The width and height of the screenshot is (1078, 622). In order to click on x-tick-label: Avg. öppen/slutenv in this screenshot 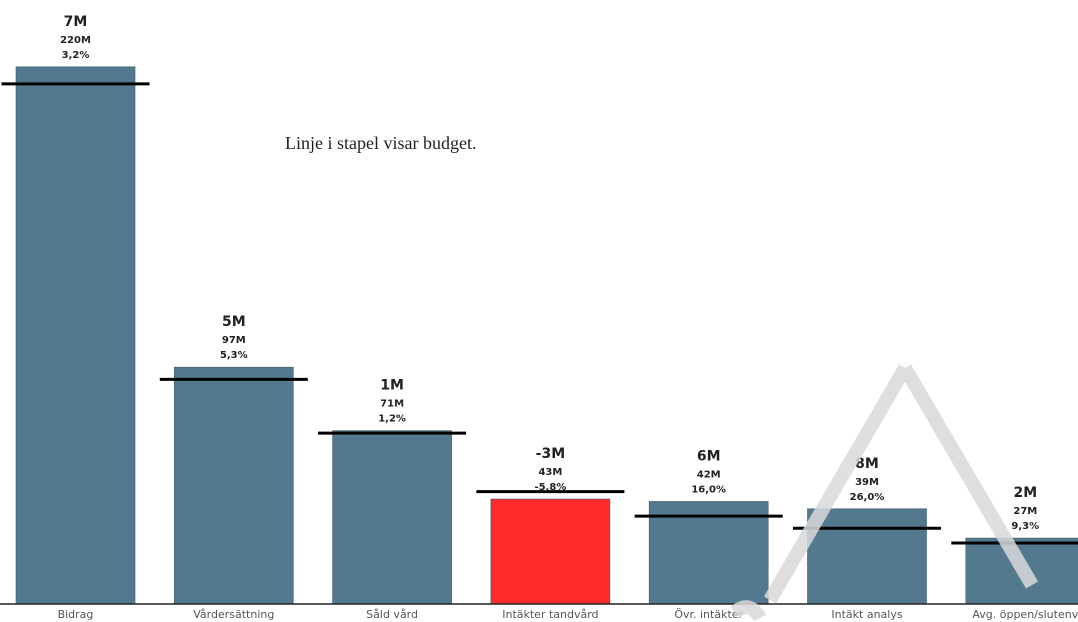, I will do `click(1025, 614)`.